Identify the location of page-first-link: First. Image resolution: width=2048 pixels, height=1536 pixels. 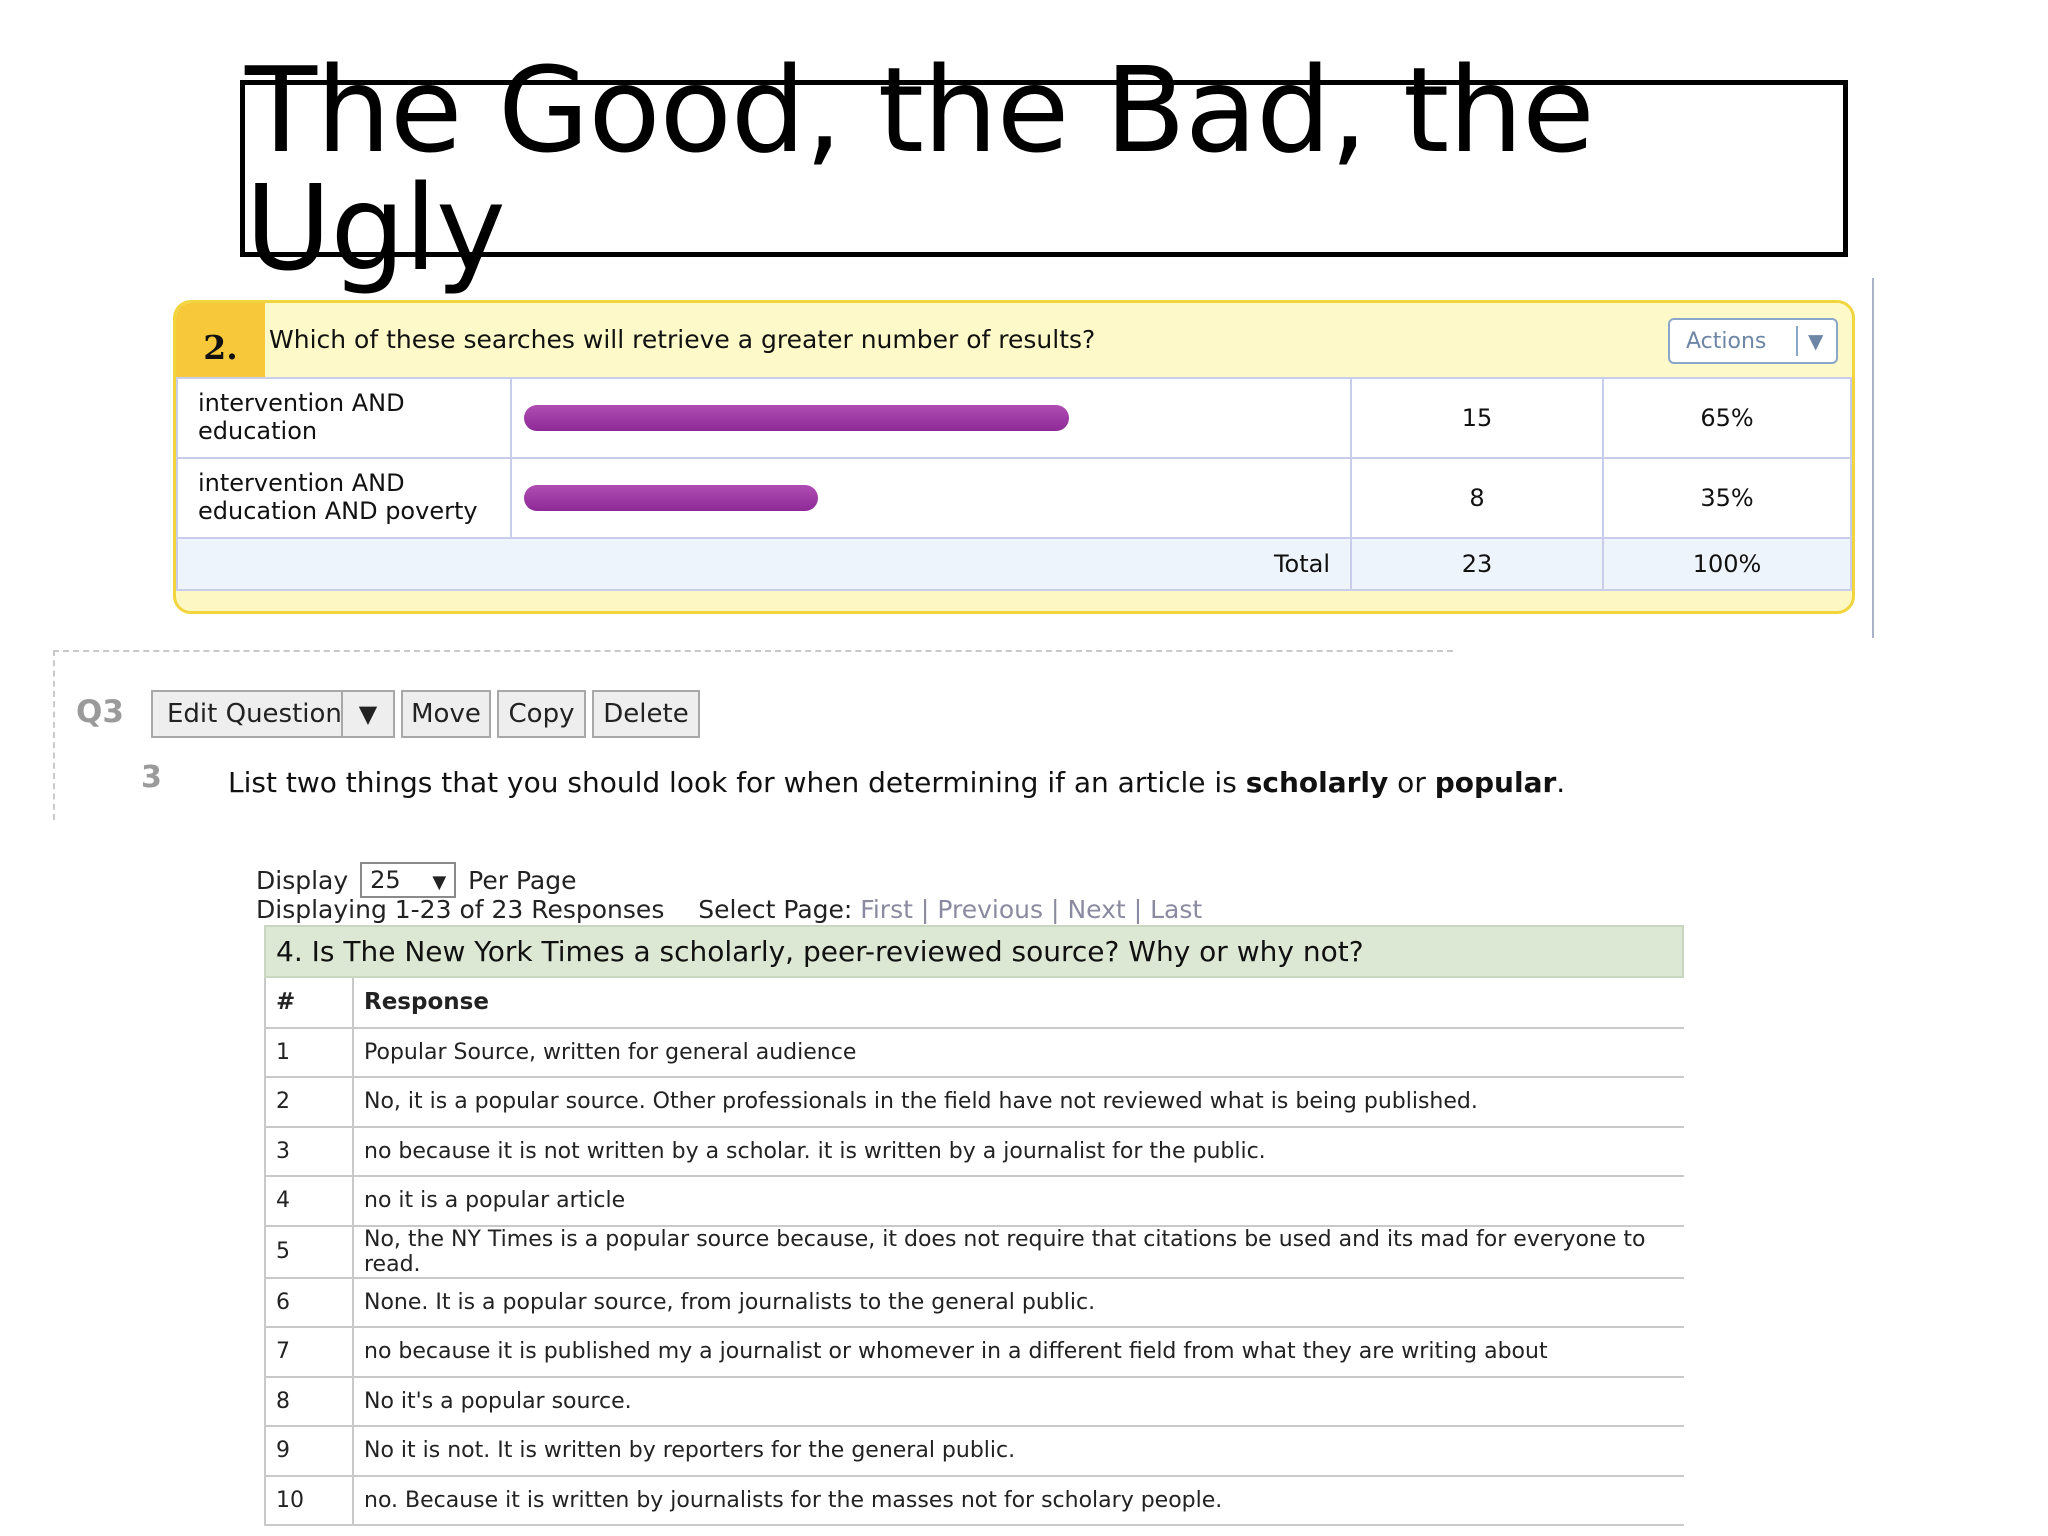
(886, 909).